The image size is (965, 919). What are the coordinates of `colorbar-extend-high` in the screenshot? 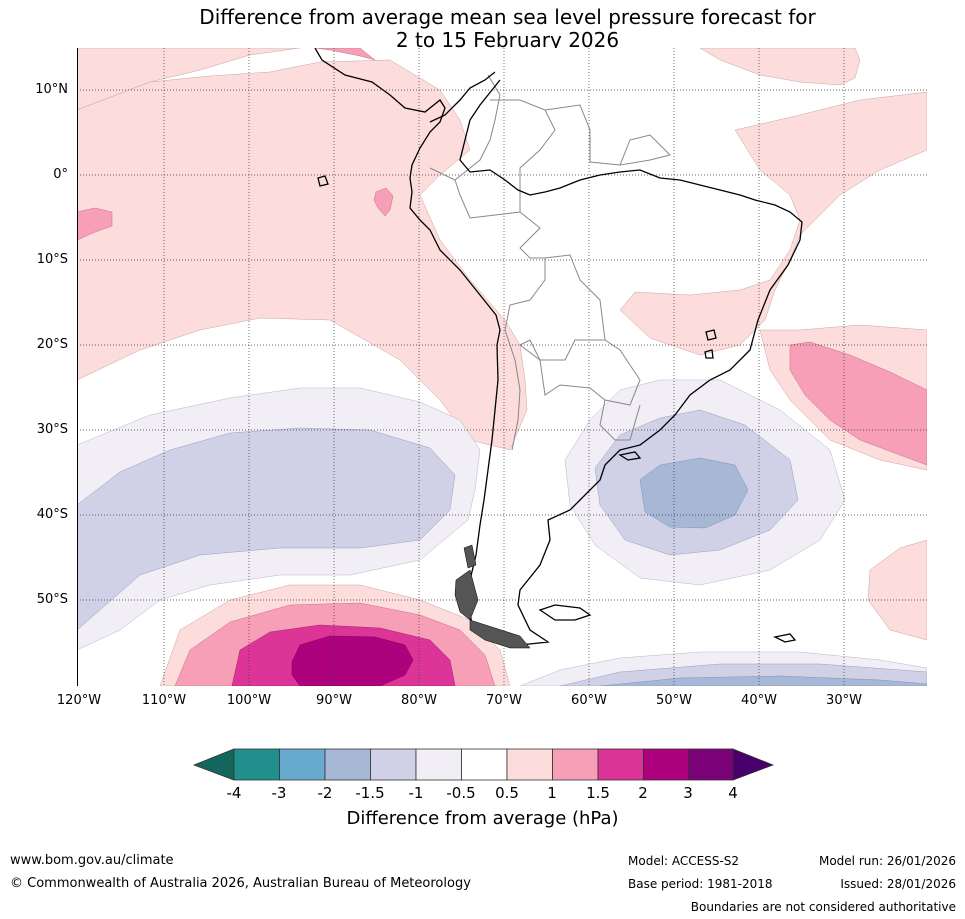 It's located at (753, 764).